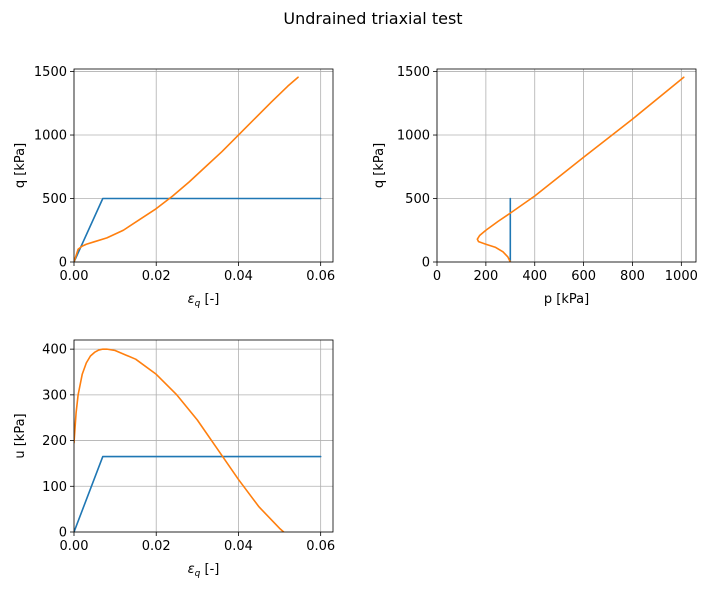 The width and height of the screenshot is (708, 590). I want to click on figure-title: Undrained triaxial test, so click(372, 18).